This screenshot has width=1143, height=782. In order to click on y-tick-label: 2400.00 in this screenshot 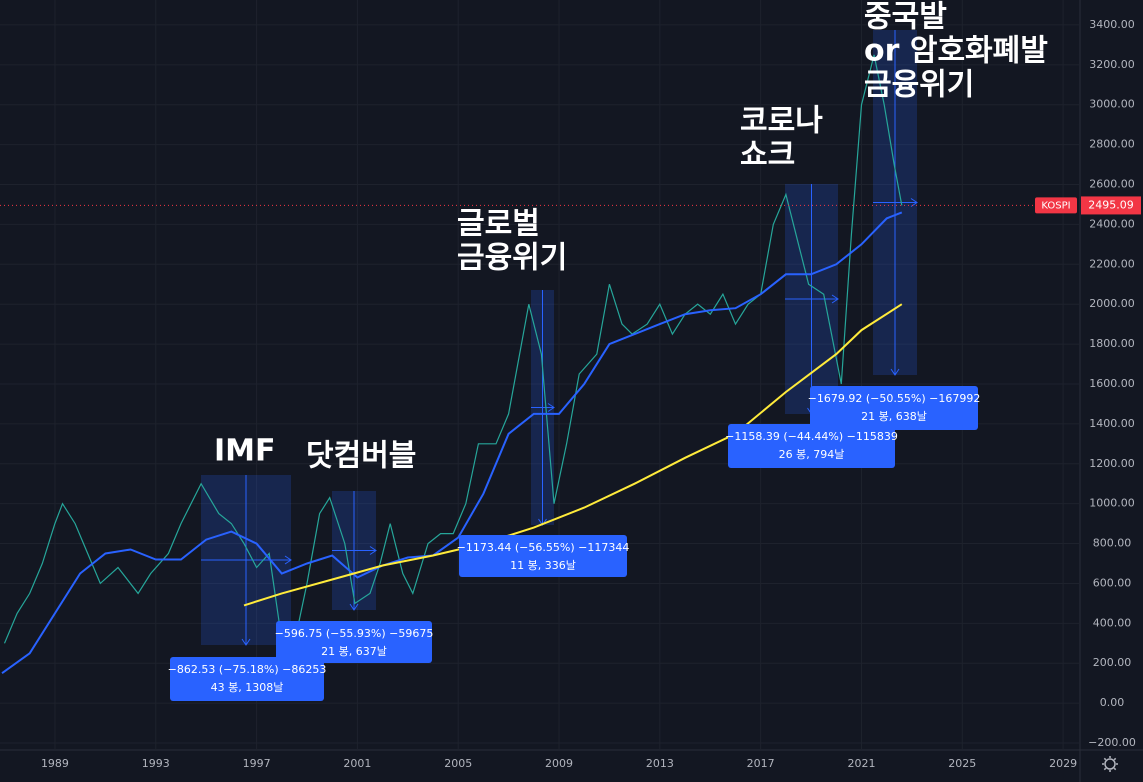, I will do `click(1112, 223)`.